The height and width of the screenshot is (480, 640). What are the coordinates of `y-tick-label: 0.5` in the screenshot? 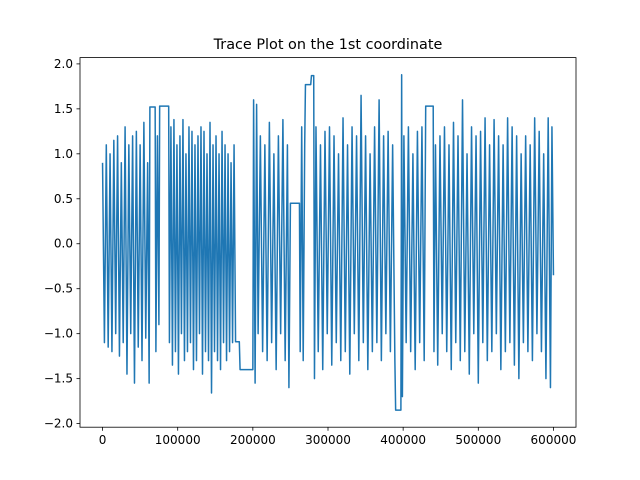 It's located at (63, 199).